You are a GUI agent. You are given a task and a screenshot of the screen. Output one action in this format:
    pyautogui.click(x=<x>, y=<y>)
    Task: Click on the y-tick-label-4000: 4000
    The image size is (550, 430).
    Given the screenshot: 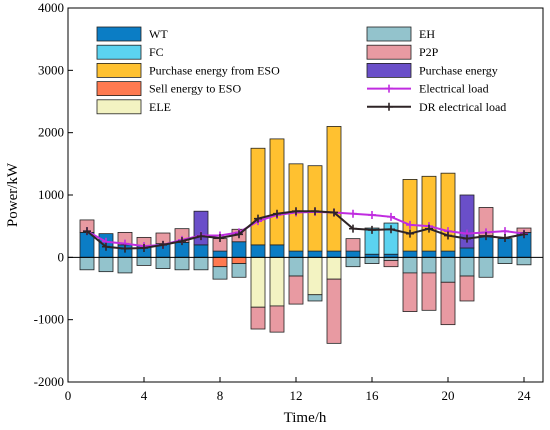 What is the action you would take?
    pyautogui.click(x=51, y=7)
    